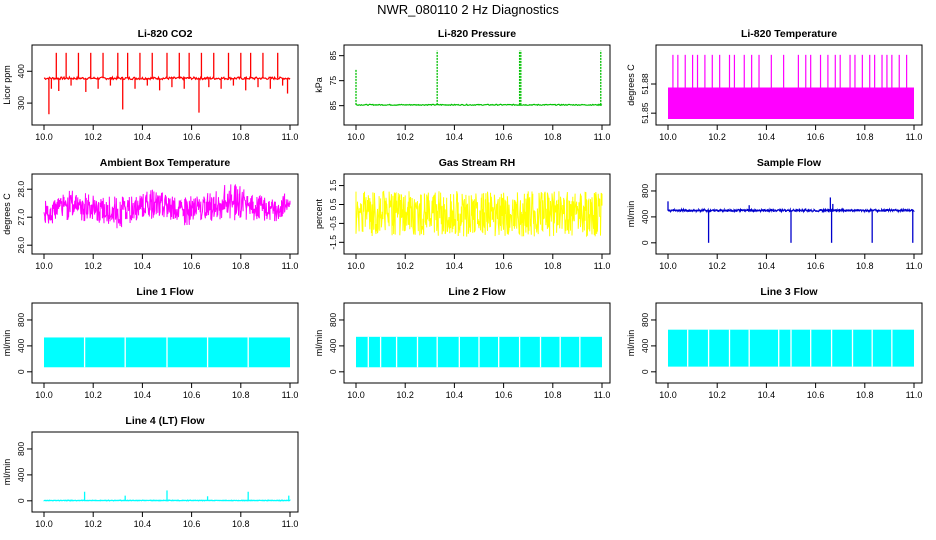 The image size is (936, 540). I want to click on y-tick-label: 26.0, so click(21, 245).